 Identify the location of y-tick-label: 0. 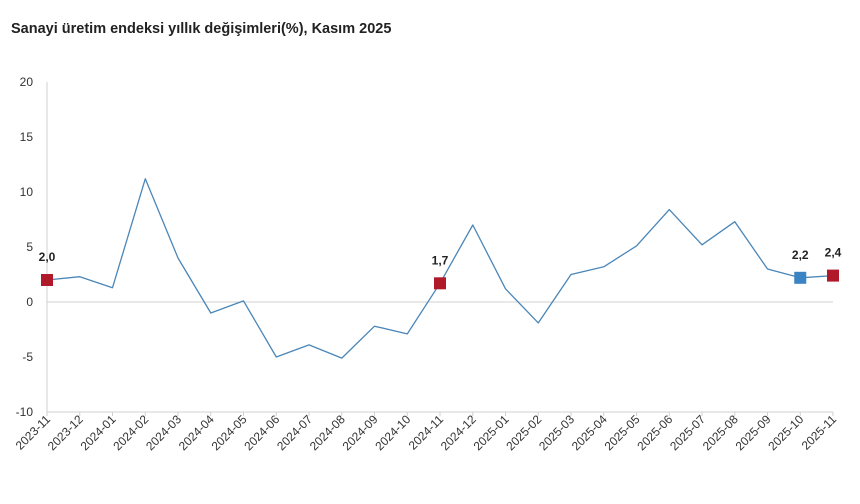
(29, 302).